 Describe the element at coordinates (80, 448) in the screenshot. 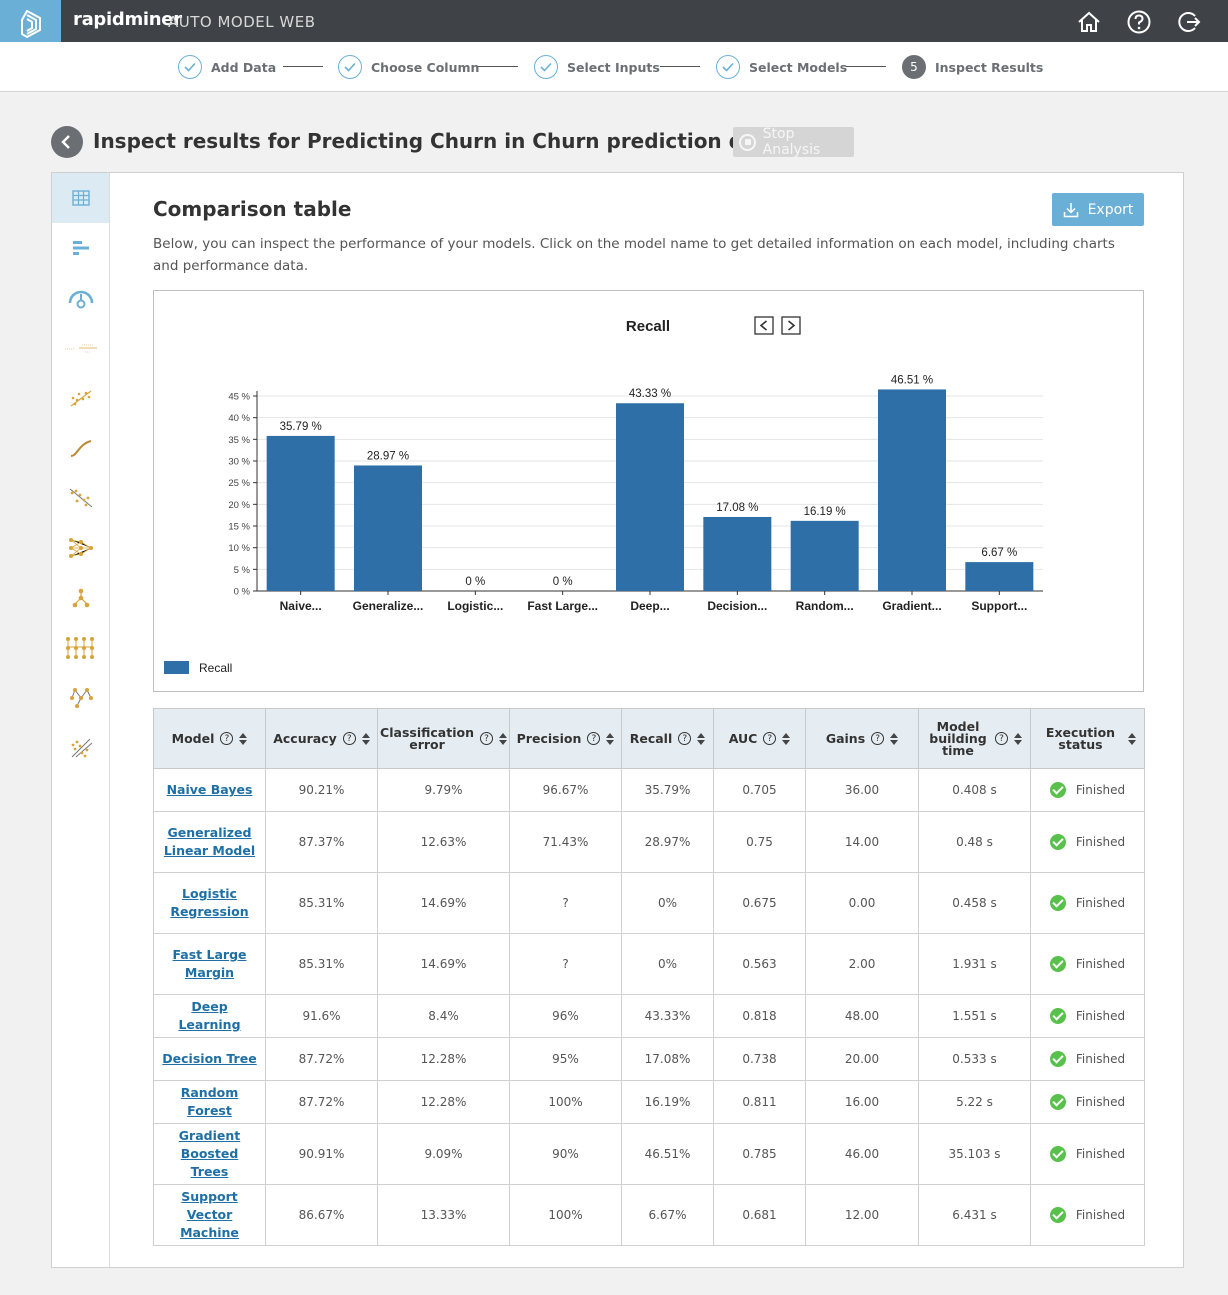

I see `sidebar-item-curve` at that location.